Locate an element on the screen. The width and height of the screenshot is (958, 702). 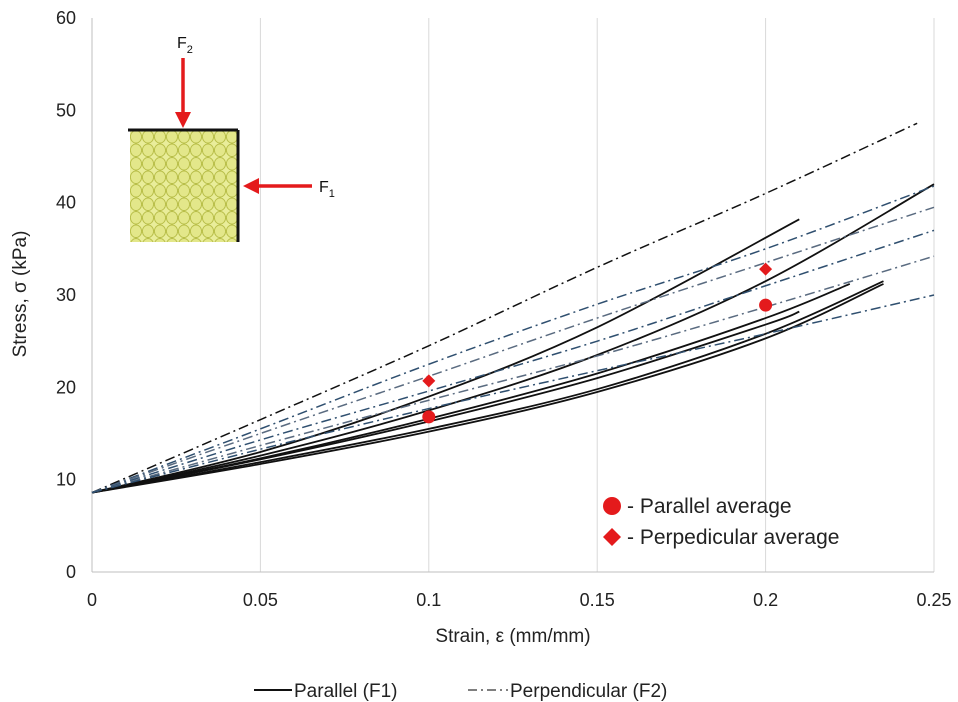
x-axis-title: Strain, ε (mm/mm) is located at coordinates (512, 636).